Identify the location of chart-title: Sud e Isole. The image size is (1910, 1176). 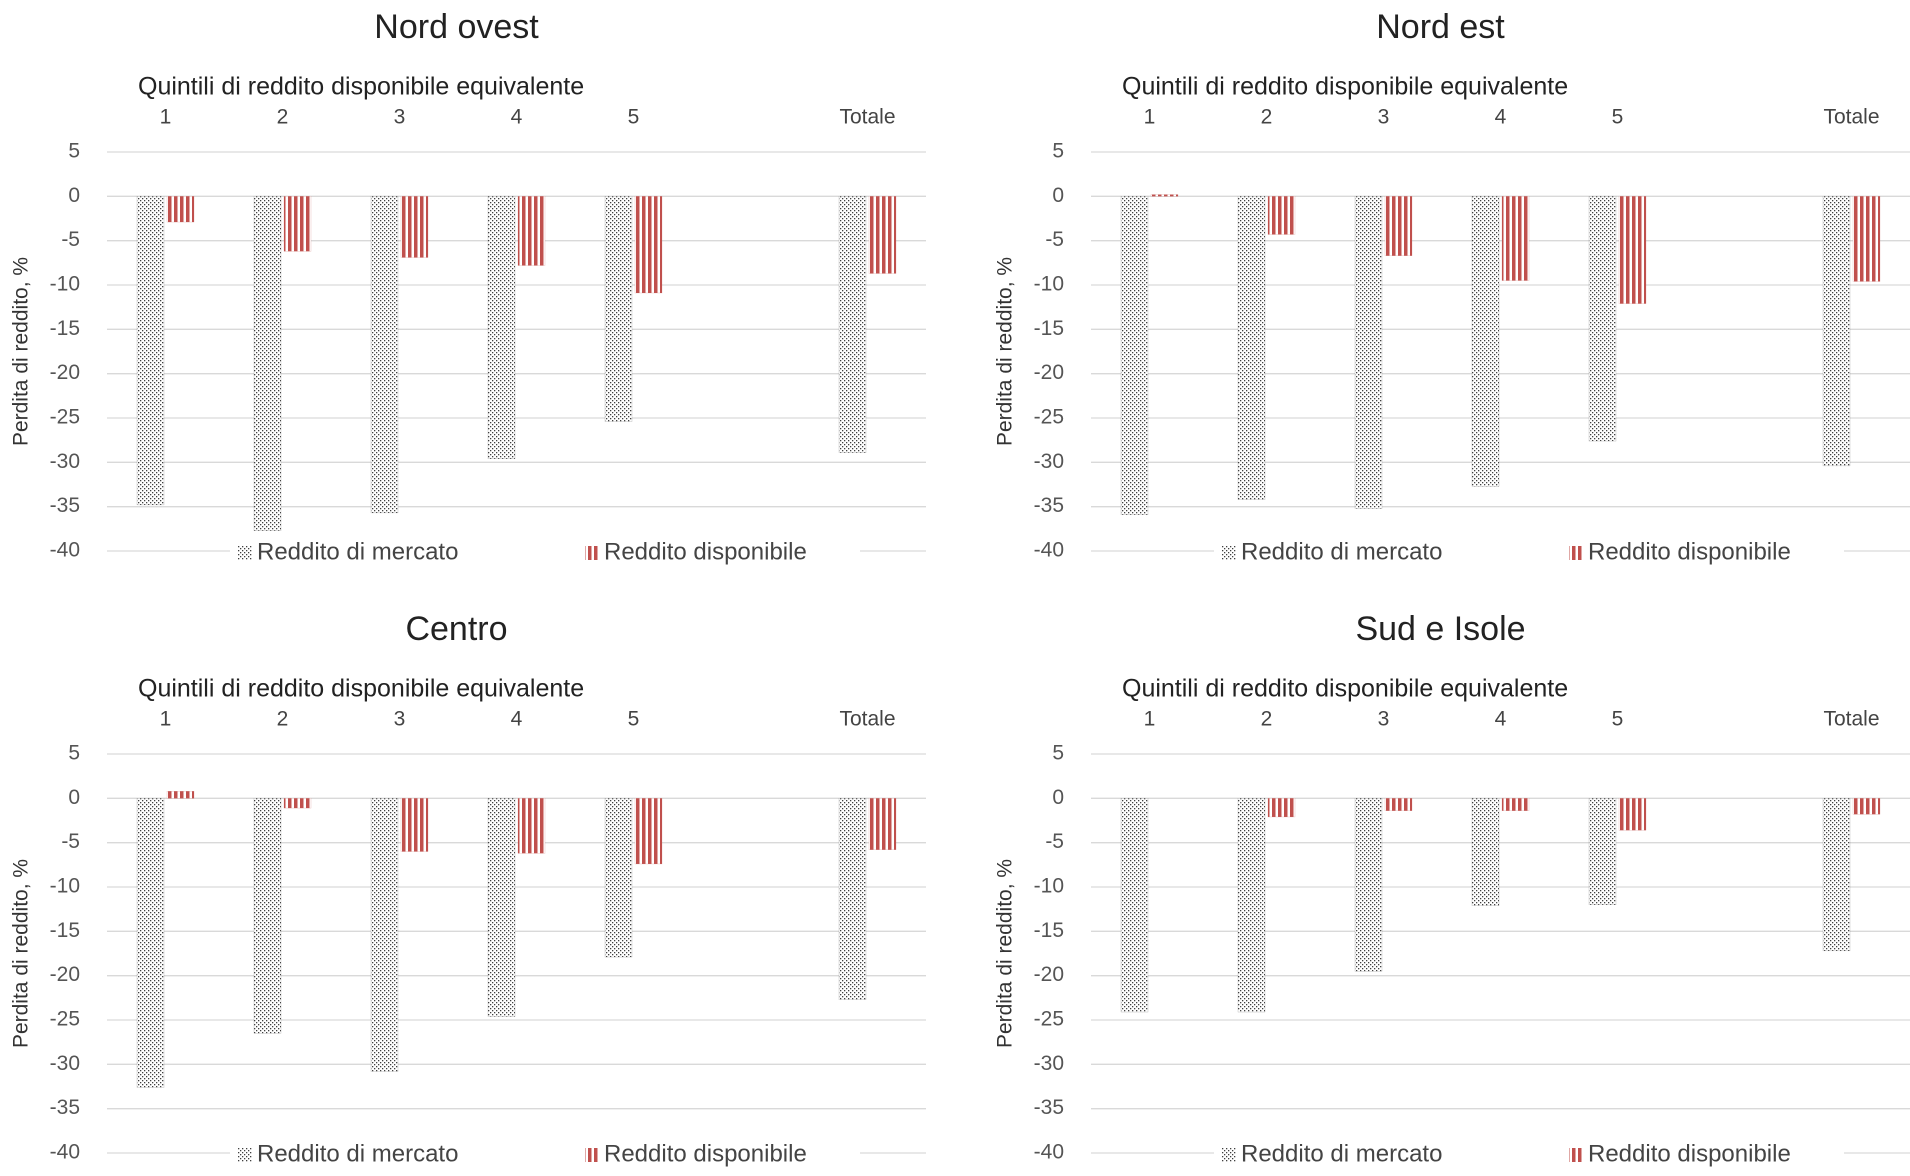
(1440, 629).